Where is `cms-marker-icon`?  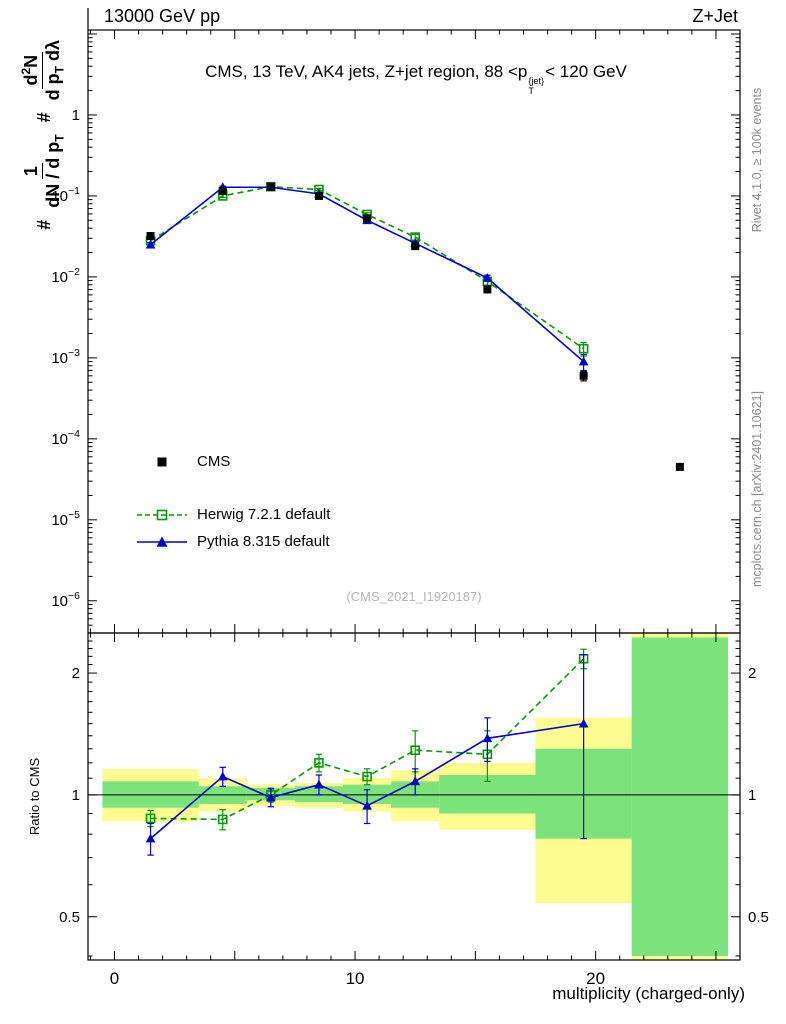 cms-marker-icon is located at coordinates (162, 462).